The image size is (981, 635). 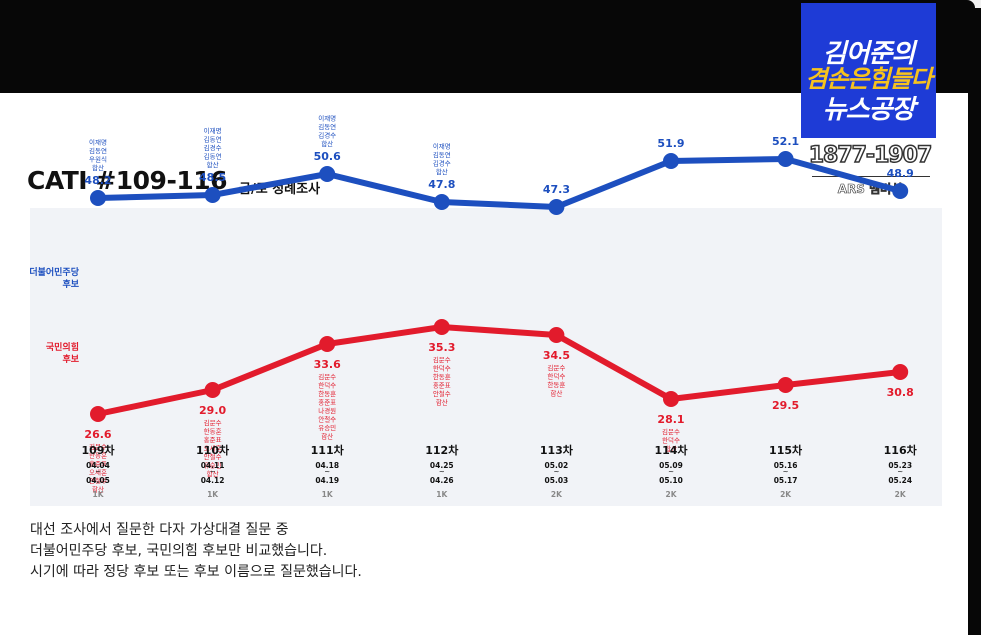 What do you see at coordinates (671, 465) in the screenshot?
I see `date-start-5: 05.09` at bounding box center [671, 465].